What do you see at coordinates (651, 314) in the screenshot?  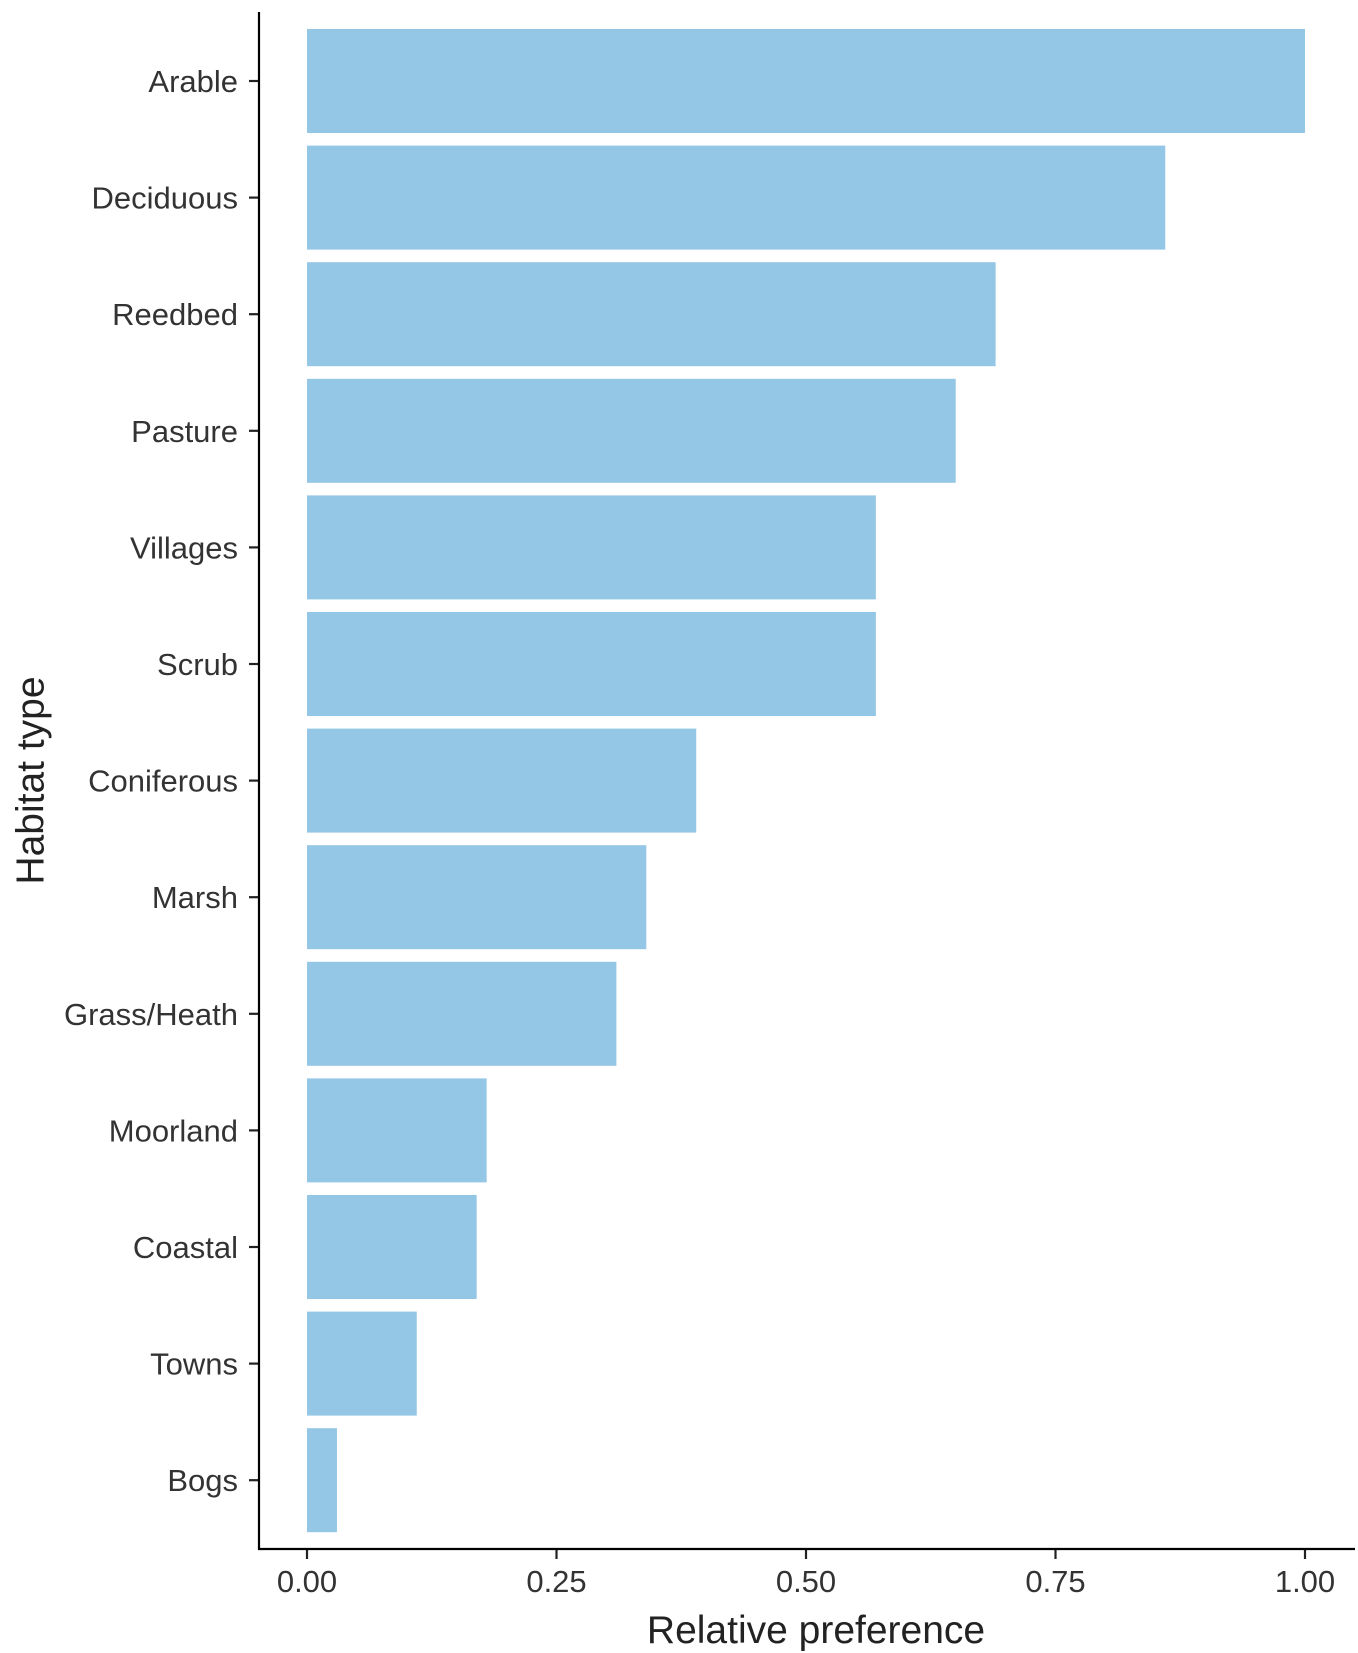 I see `bar-reedbed` at bounding box center [651, 314].